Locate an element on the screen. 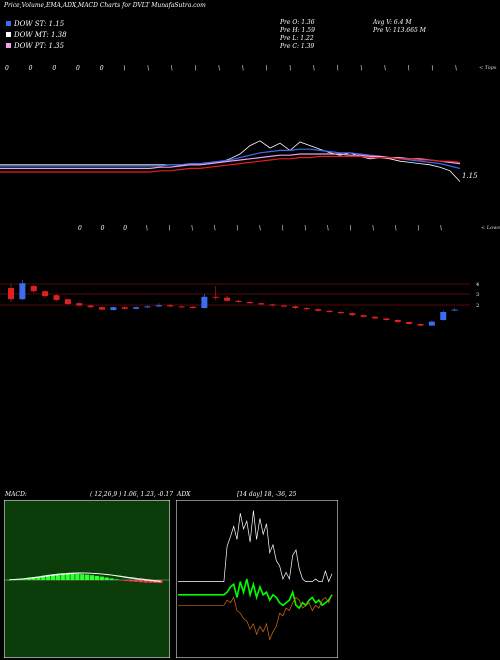 This screenshot has width=500, height=660. dow-pt-text: DOW PT: 1.35 is located at coordinates (39, 46).